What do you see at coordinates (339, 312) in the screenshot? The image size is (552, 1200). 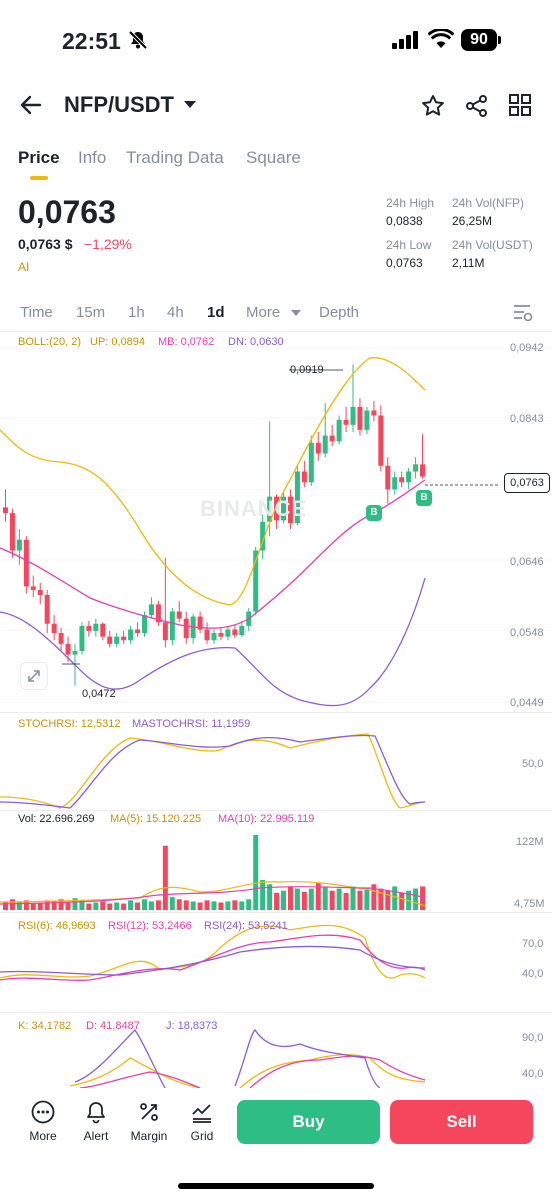 I see `interval-depth: Depth` at bounding box center [339, 312].